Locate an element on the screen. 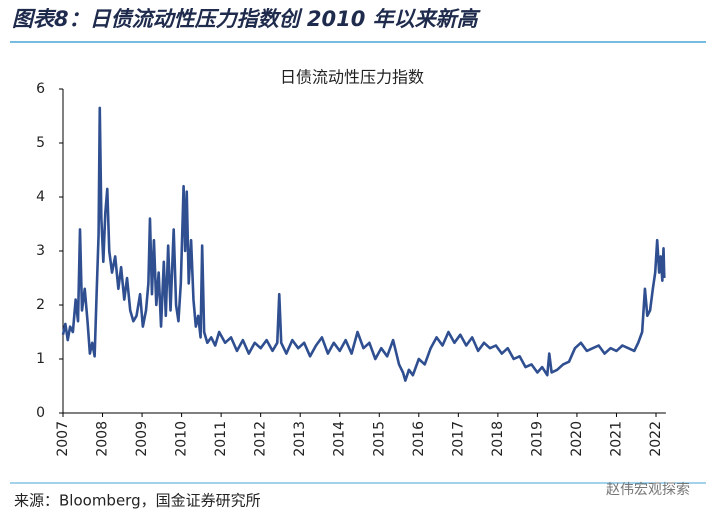 Image resolution: width=716 pixels, height=515 pixels. y-tick-label: 0 is located at coordinates (40, 413).